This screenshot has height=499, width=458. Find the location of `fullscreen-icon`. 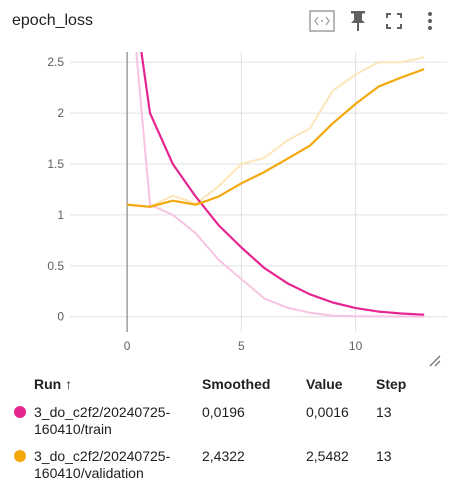

fullscreen-icon is located at coordinates (394, 21).